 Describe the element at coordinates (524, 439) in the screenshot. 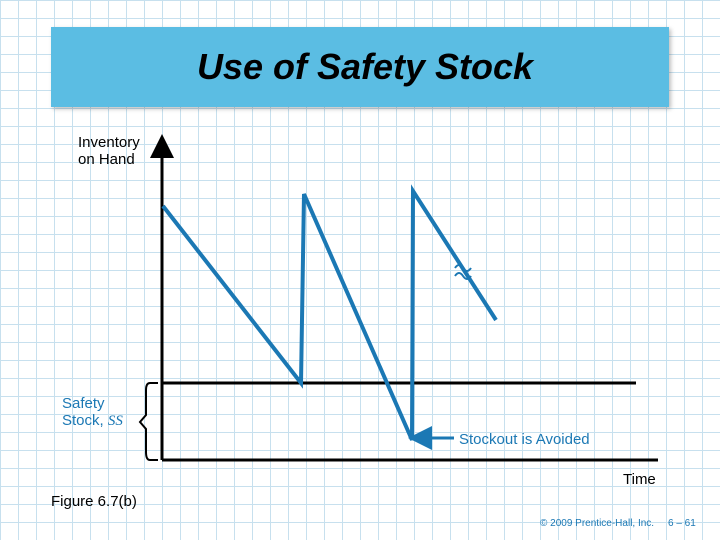

I see `stockout-label: Stockout is Avoided` at that location.